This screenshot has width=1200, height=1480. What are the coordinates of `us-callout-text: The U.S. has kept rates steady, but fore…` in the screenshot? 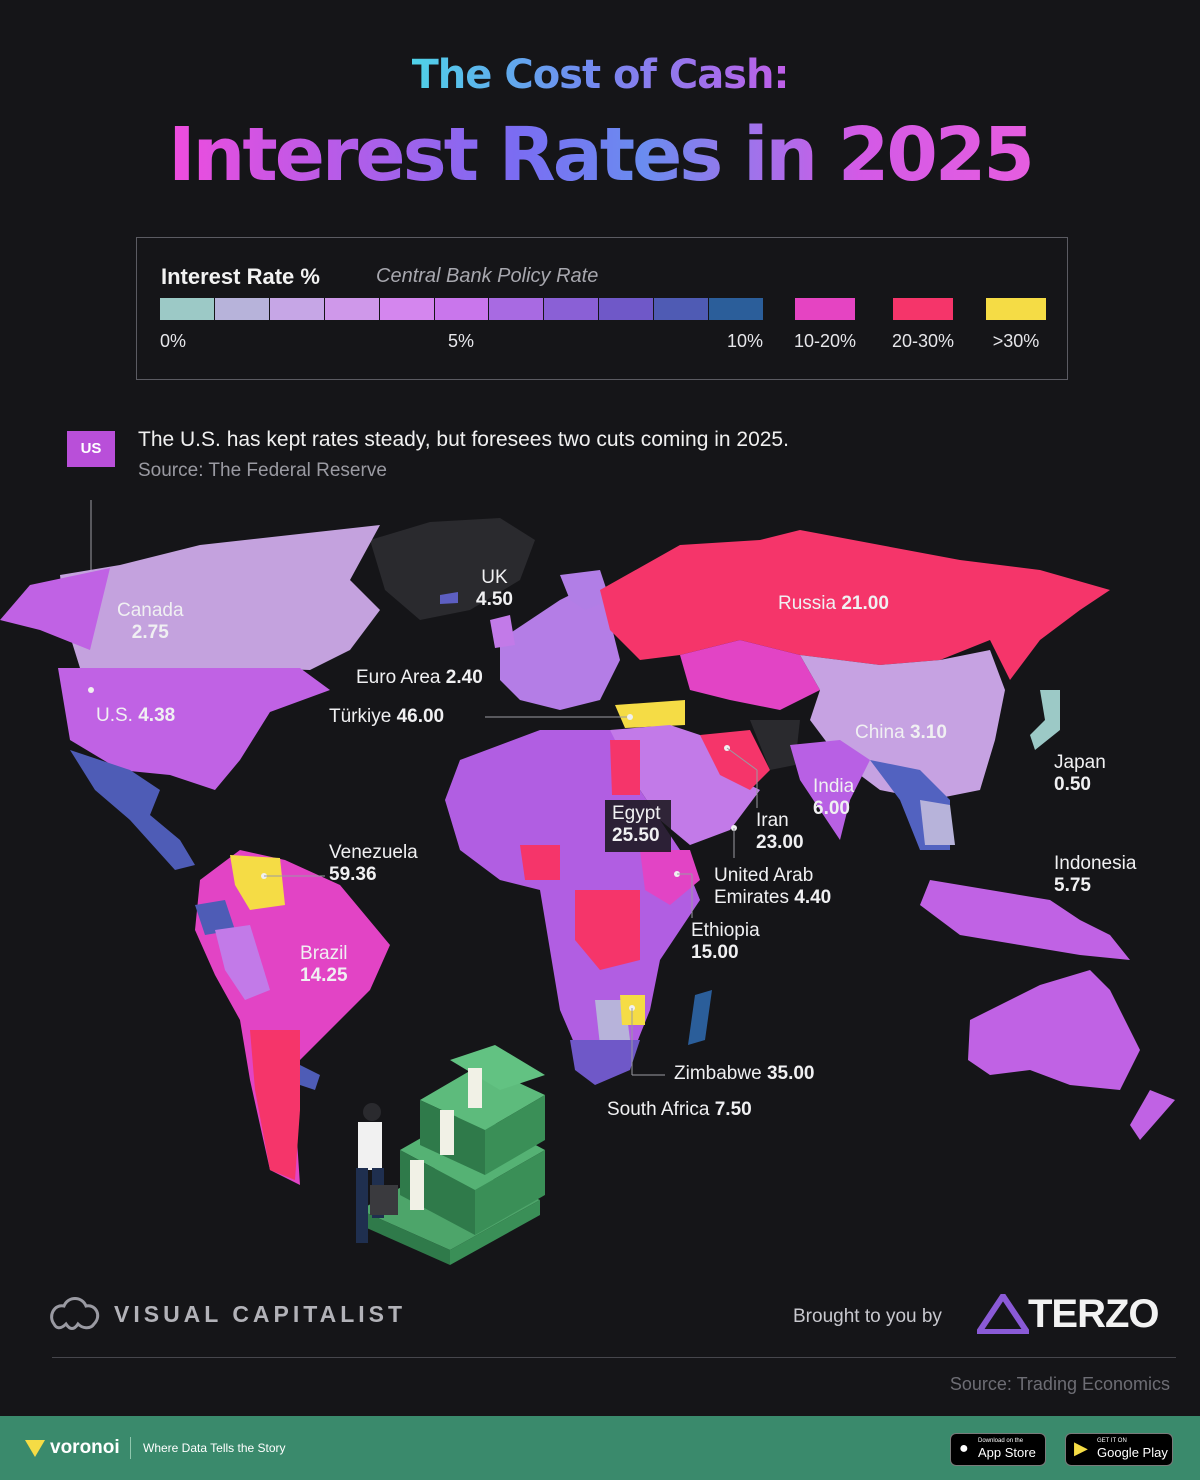 It's located at (463, 439).